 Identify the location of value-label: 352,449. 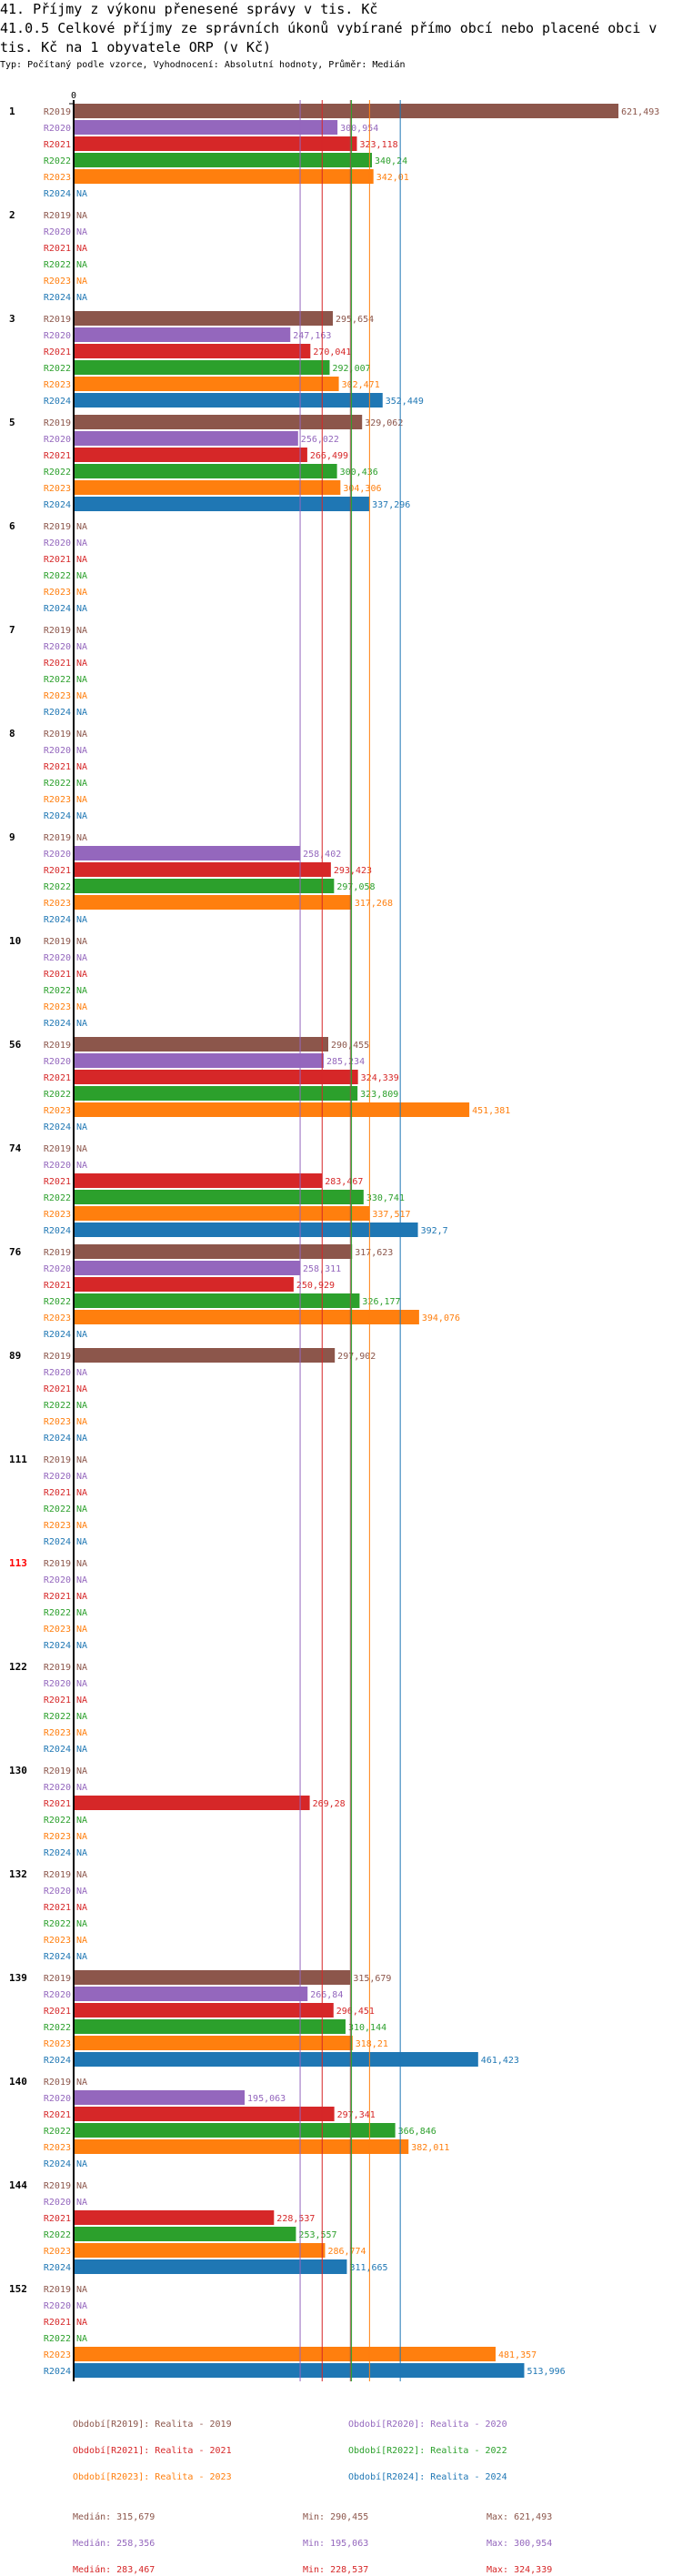
(405, 402).